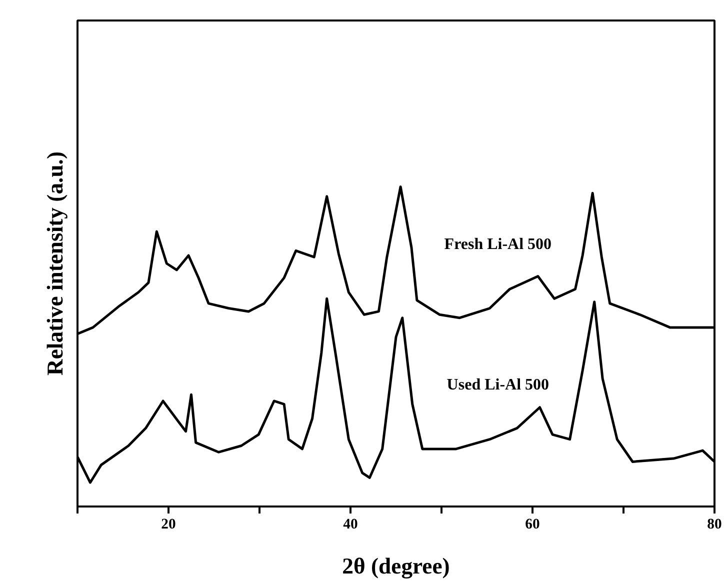 The image size is (727, 581). What do you see at coordinates (498, 385) in the screenshot?
I see `series-label: Used Li-Al 500` at bounding box center [498, 385].